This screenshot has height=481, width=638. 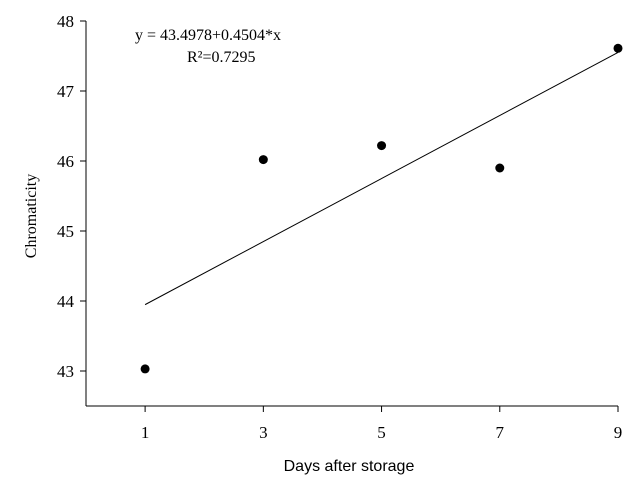 What do you see at coordinates (65, 231) in the screenshot?
I see `y-tick-label: 45` at bounding box center [65, 231].